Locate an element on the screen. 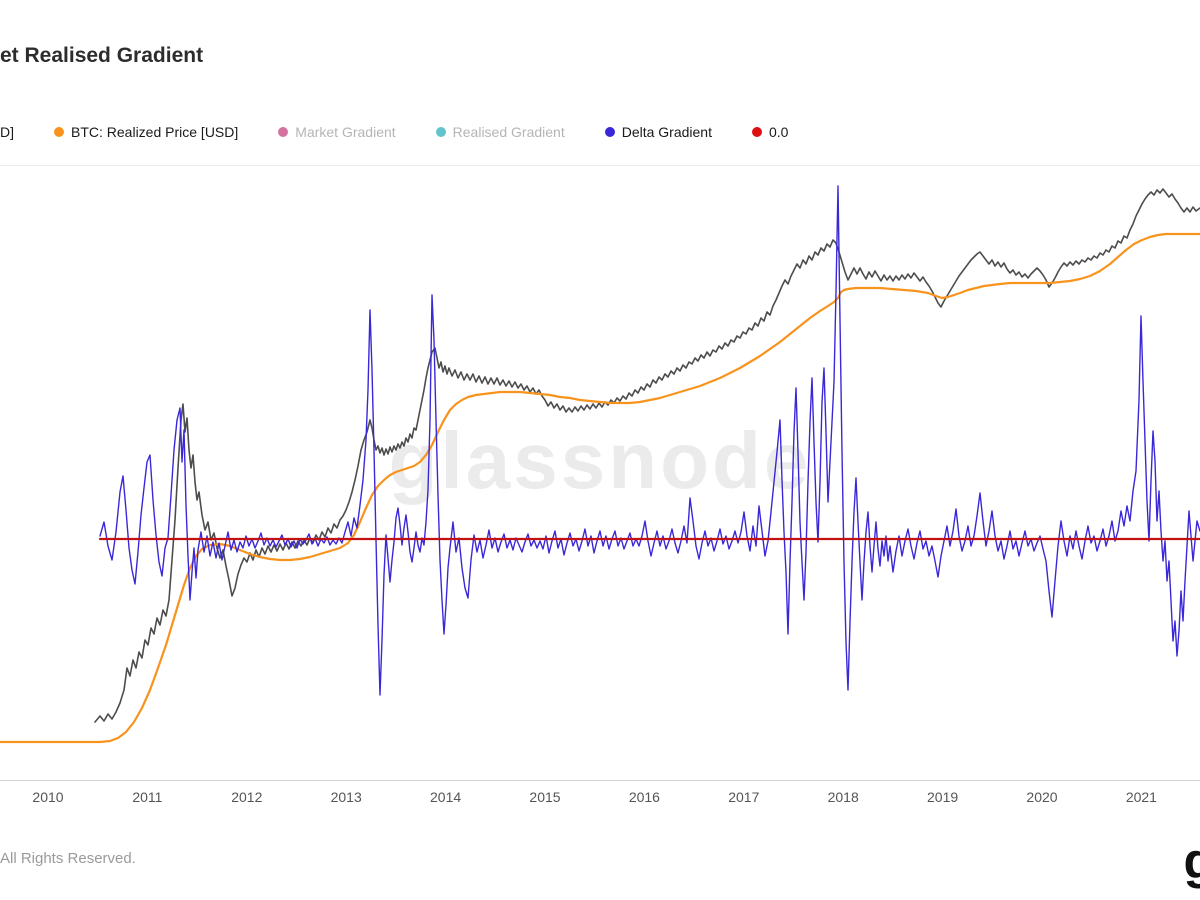  glassnode-watermark: glassnode is located at coordinates (600, 460).